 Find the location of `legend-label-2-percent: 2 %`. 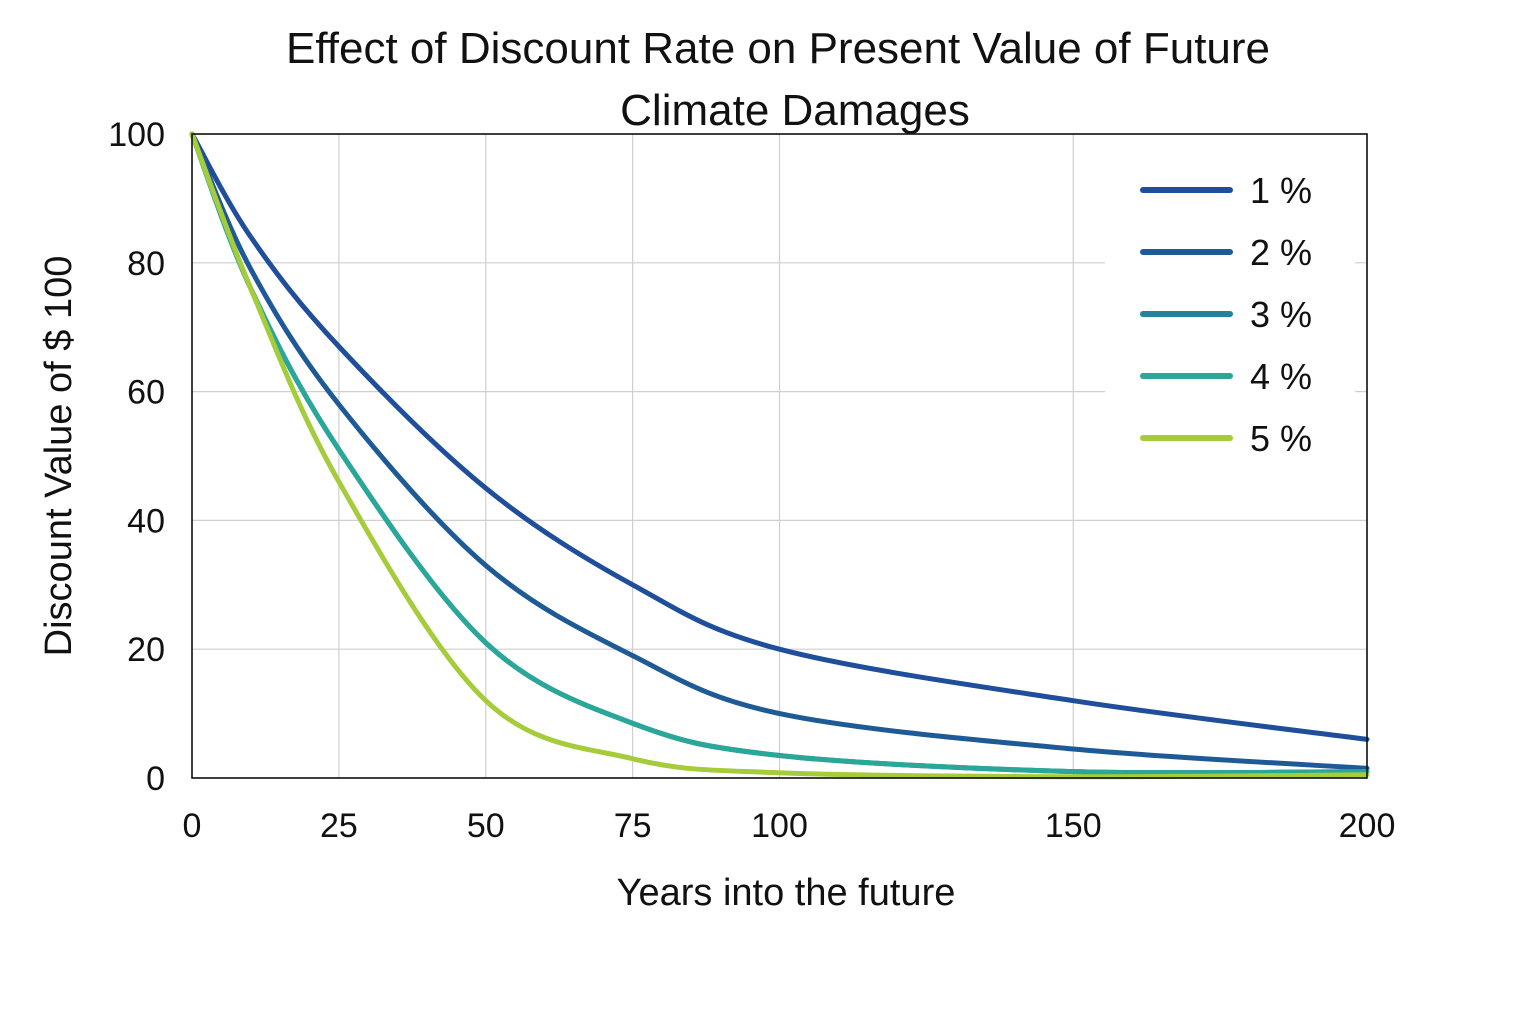

legend-label-2-percent: 2 % is located at coordinates (1281, 252).